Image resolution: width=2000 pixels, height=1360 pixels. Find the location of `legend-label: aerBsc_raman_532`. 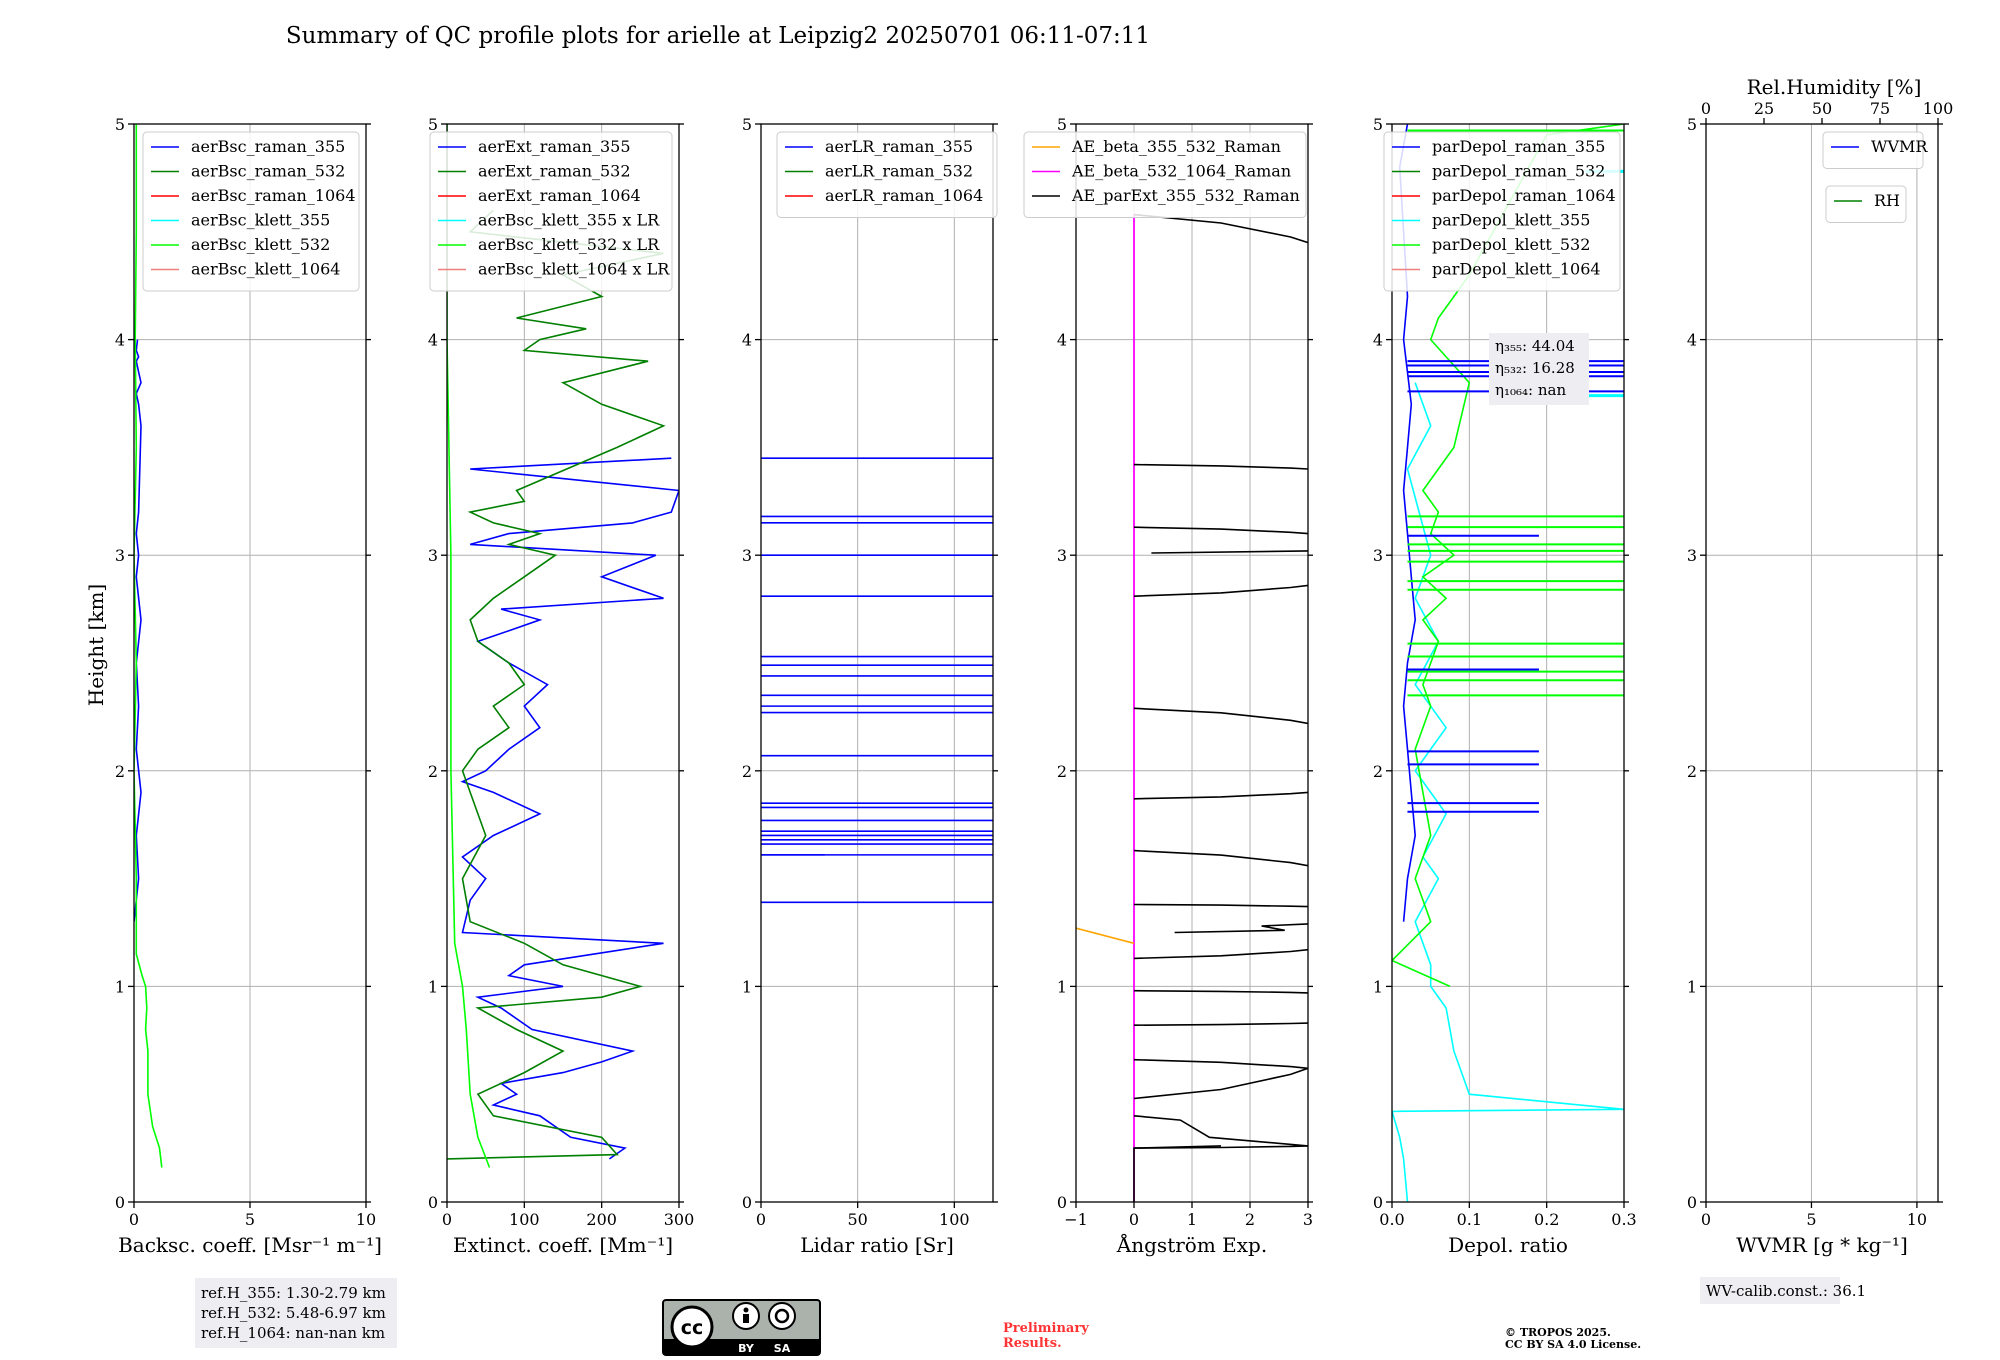

legend-label: aerBsc_raman_532 is located at coordinates (268, 171).